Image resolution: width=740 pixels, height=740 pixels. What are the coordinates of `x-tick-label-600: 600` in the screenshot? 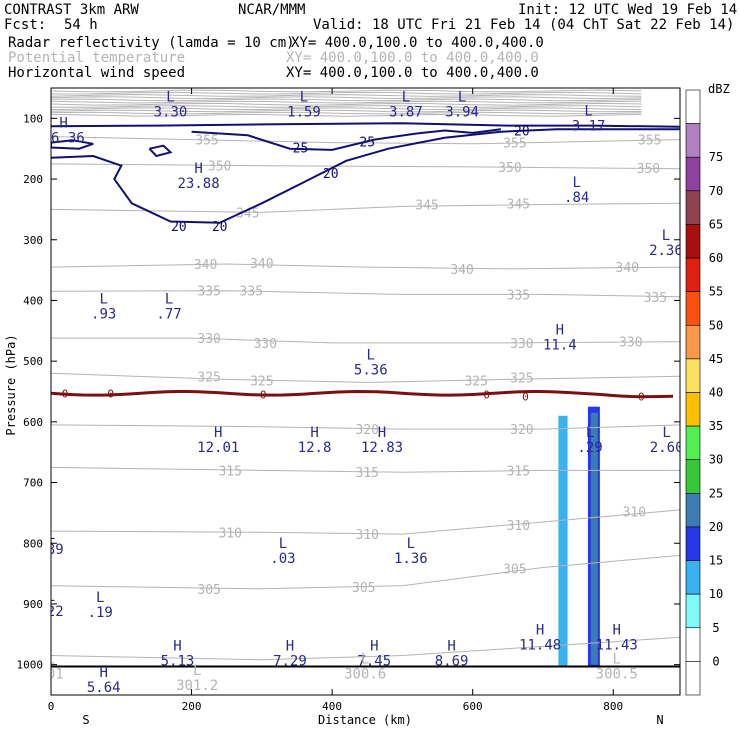 It's located at (473, 706).